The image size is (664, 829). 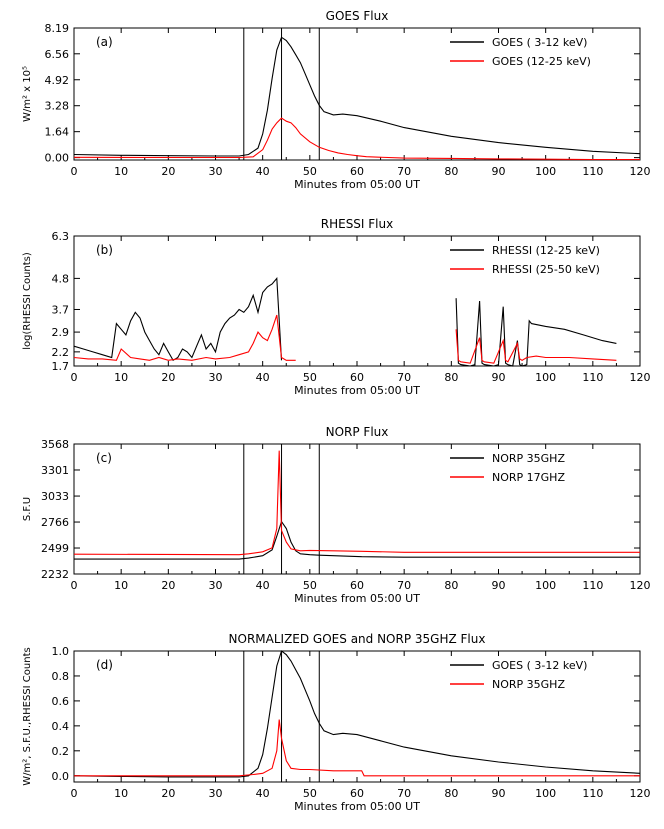 What do you see at coordinates (55, 548) in the screenshot?
I see `y-tick-label: 2499` at bounding box center [55, 548].